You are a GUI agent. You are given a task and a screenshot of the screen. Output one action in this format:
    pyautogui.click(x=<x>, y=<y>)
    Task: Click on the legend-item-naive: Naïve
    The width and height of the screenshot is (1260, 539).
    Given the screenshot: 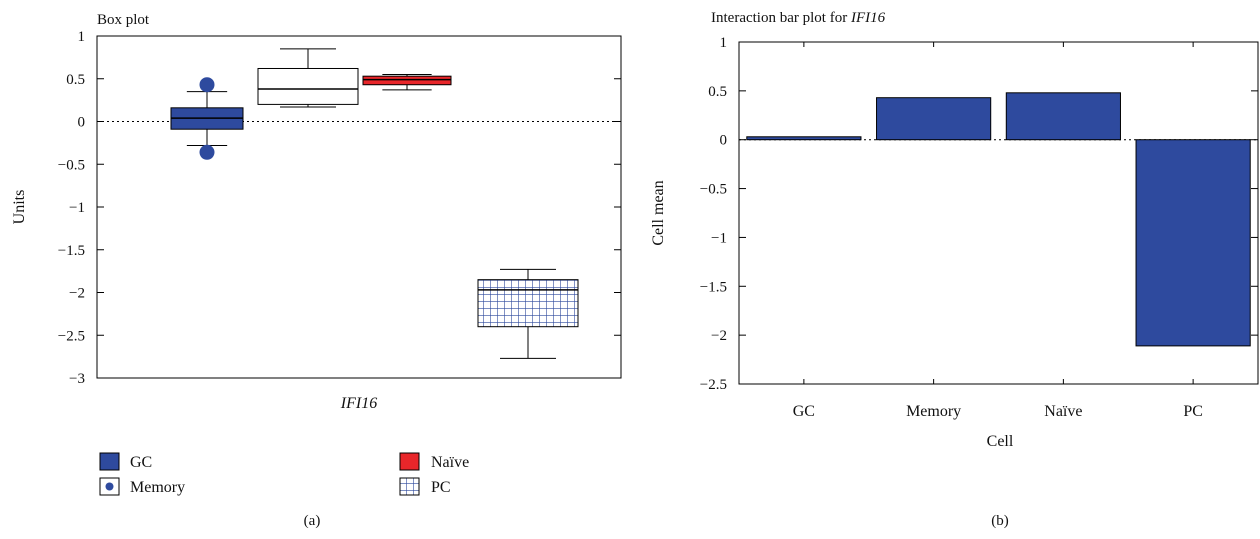 What is the action you would take?
    pyautogui.click(x=434, y=461)
    